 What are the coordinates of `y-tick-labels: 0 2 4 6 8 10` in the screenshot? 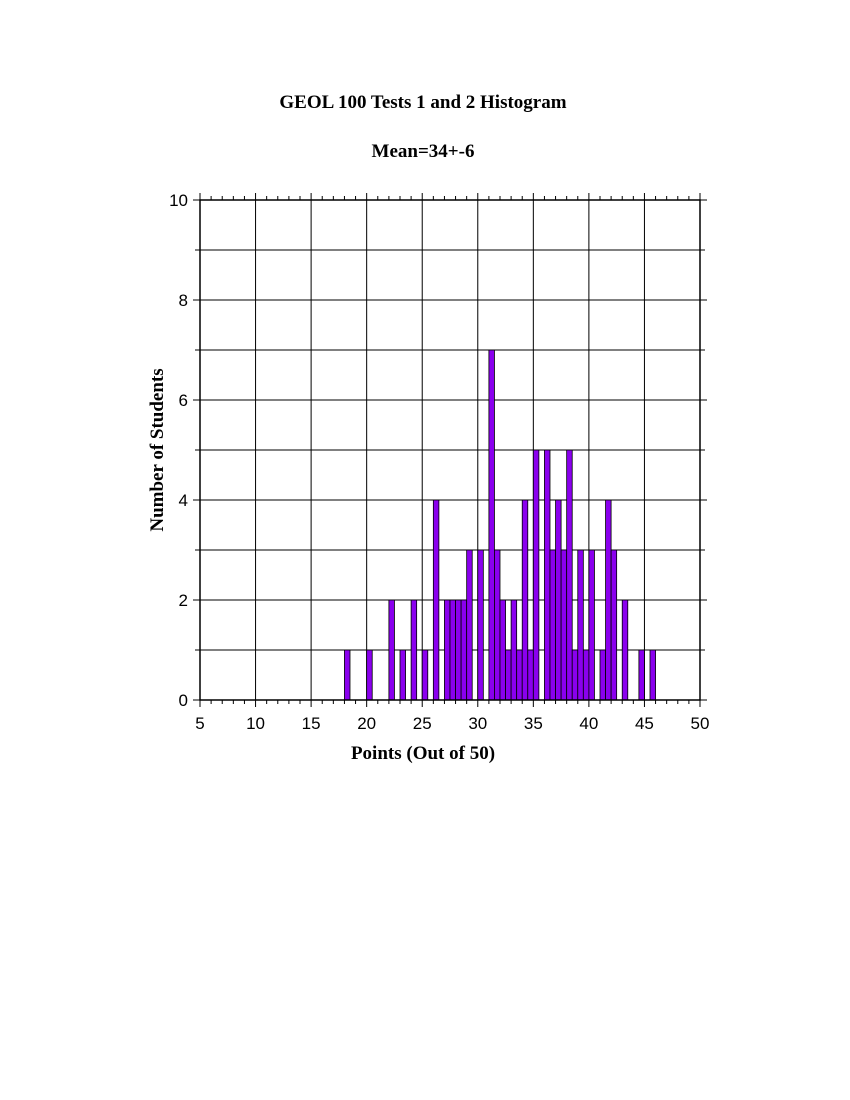 It's located at (178, 450).